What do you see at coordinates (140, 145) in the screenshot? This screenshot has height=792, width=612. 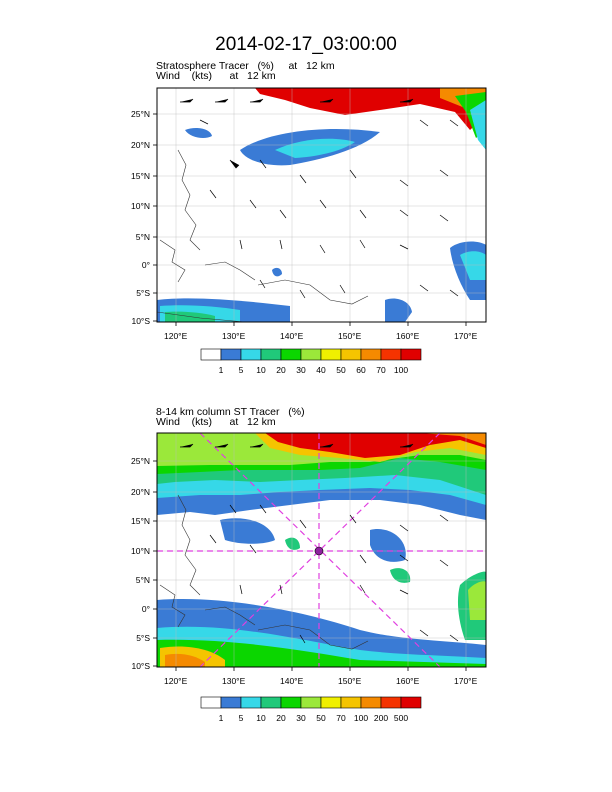 I see `p1-lat-label: 20°N` at bounding box center [140, 145].